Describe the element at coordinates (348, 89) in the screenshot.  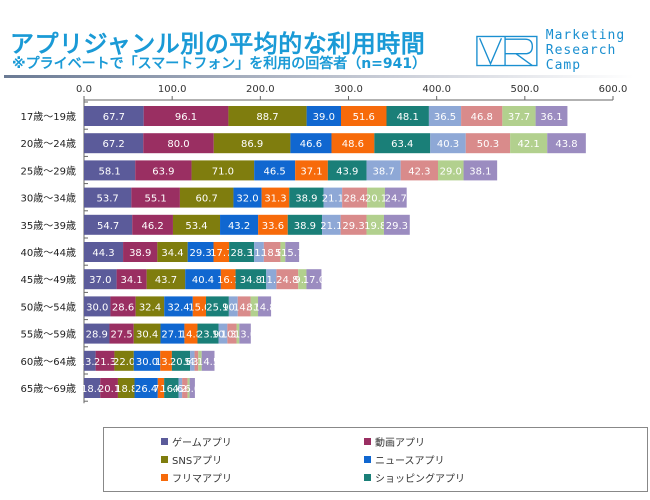
I see `x-tick-label: 300.0` at that location.